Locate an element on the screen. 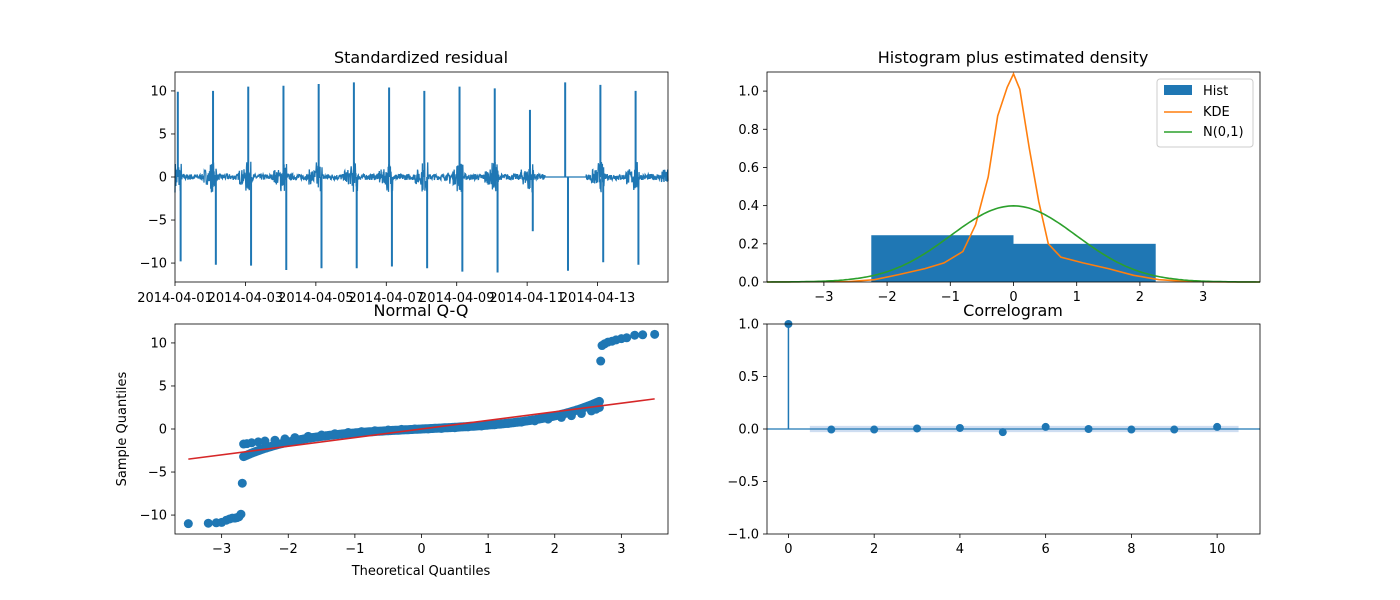  qq-x-tick-label: 2 is located at coordinates (555, 549).